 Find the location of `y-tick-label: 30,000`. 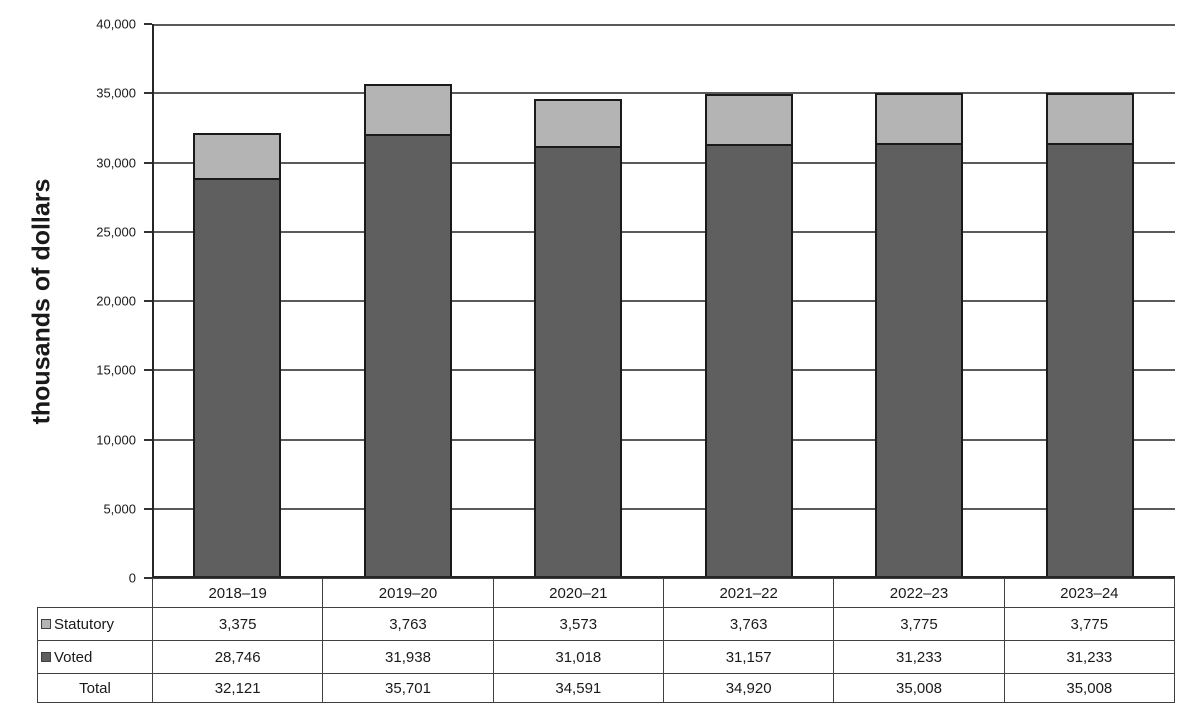

y-tick-label: 30,000 is located at coordinates (116, 162).